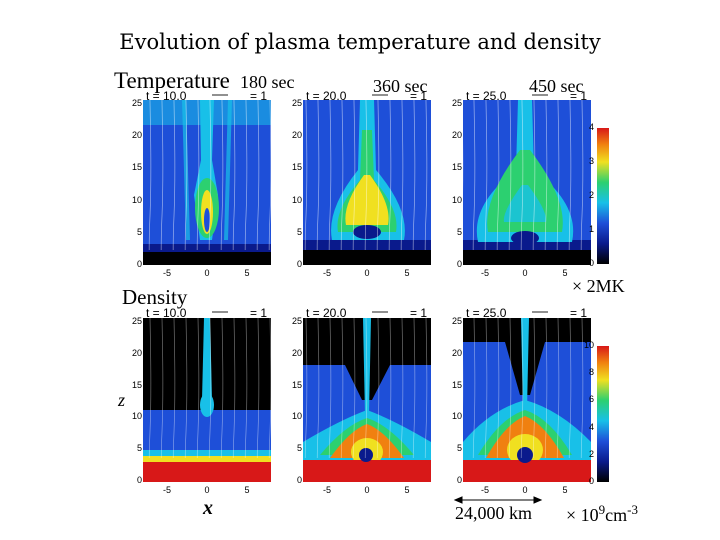 The width and height of the screenshot is (720, 540). What do you see at coordinates (400, 86) in the screenshot?
I see `time-label-2: 360 sec` at bounding box center [400, 86].